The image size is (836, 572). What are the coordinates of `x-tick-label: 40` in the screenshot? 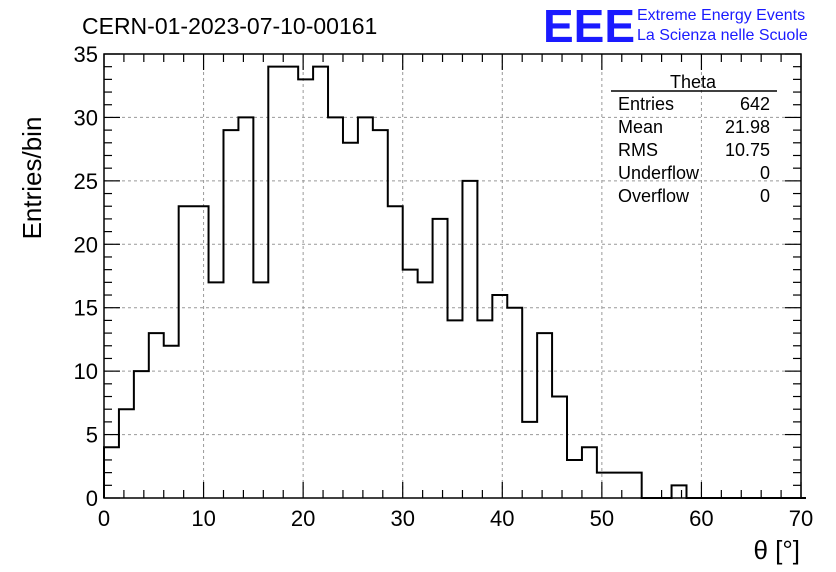 It's located at (502, 518).